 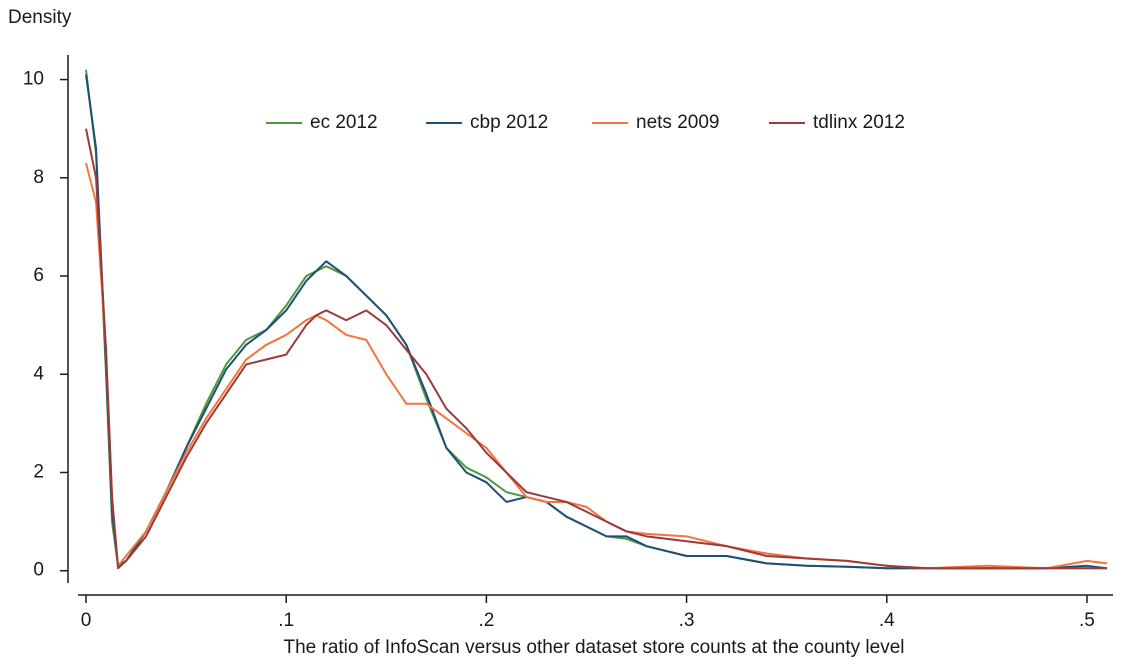 What do you see at coordinates (286, 620) in the screenshot?
I see `x-tick-label: .1` at bounding box center [286, 620].